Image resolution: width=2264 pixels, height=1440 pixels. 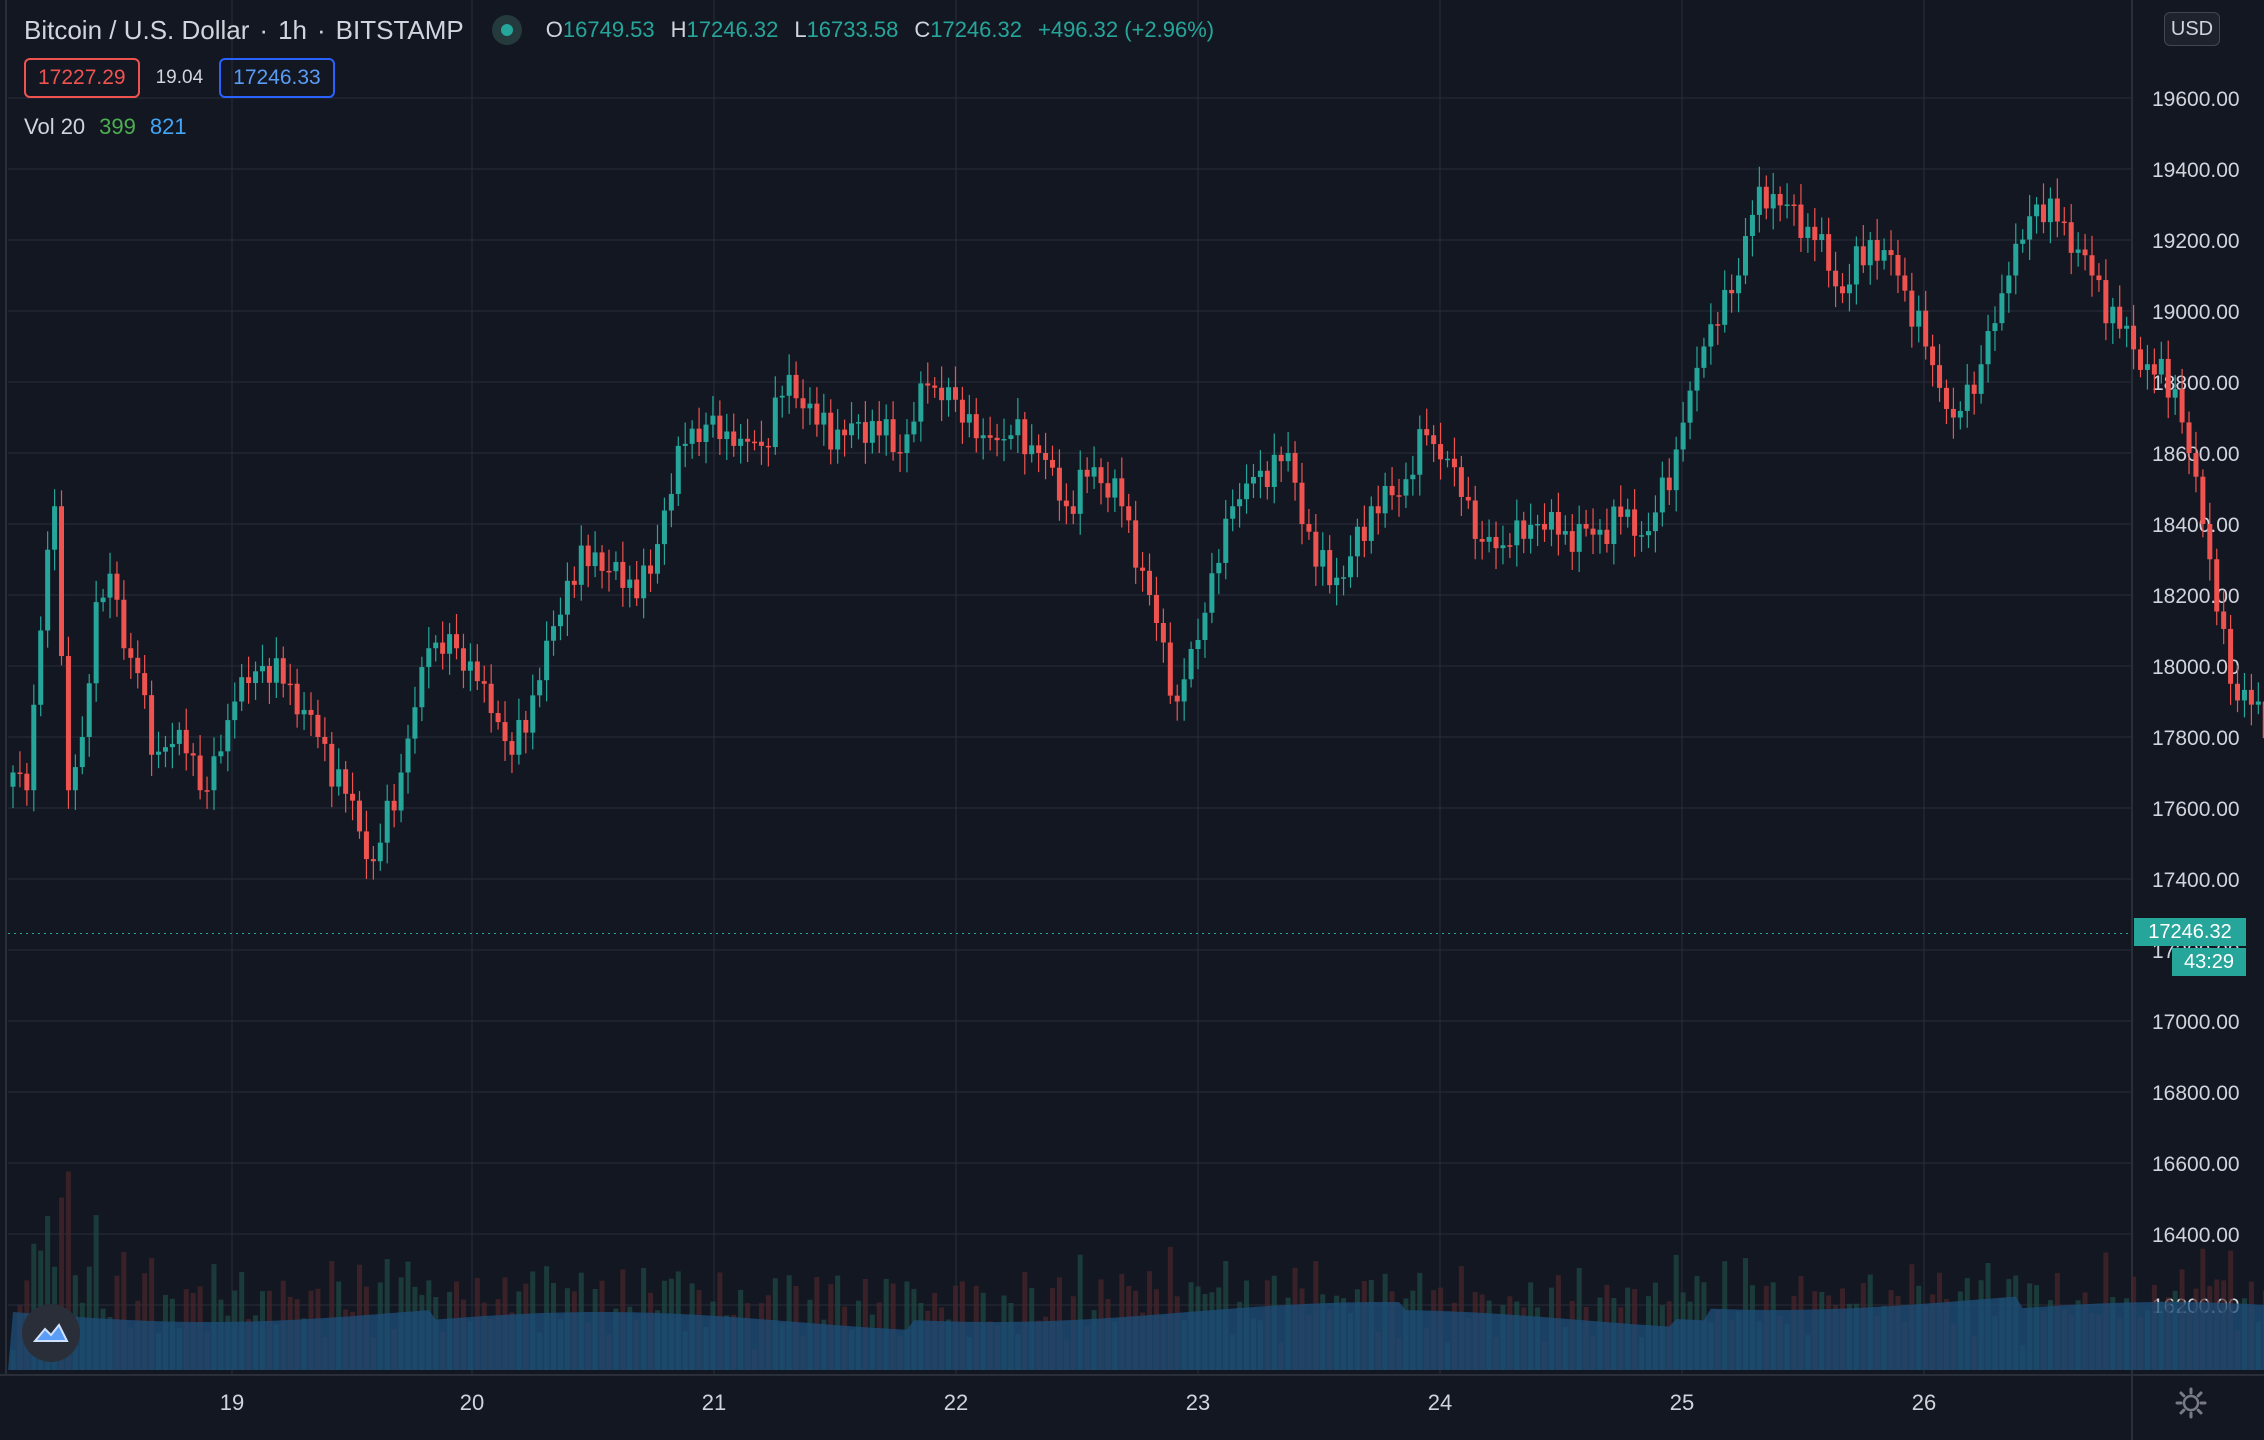 What do you see at coordinates (277, 78) in the screenshot?
I see `buy-button: 17246.33` at bounding box center [277, 78].